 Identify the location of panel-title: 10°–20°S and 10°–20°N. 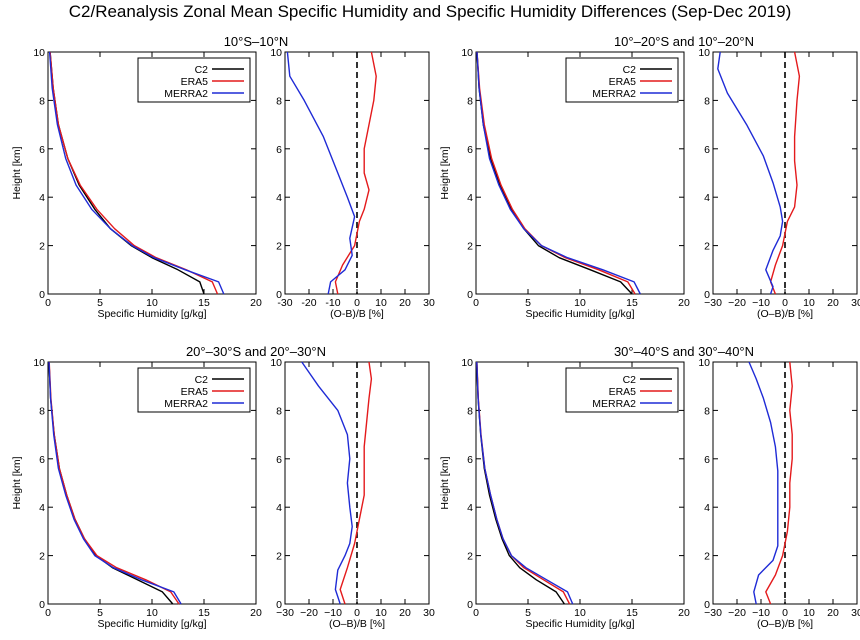
(684, 41).